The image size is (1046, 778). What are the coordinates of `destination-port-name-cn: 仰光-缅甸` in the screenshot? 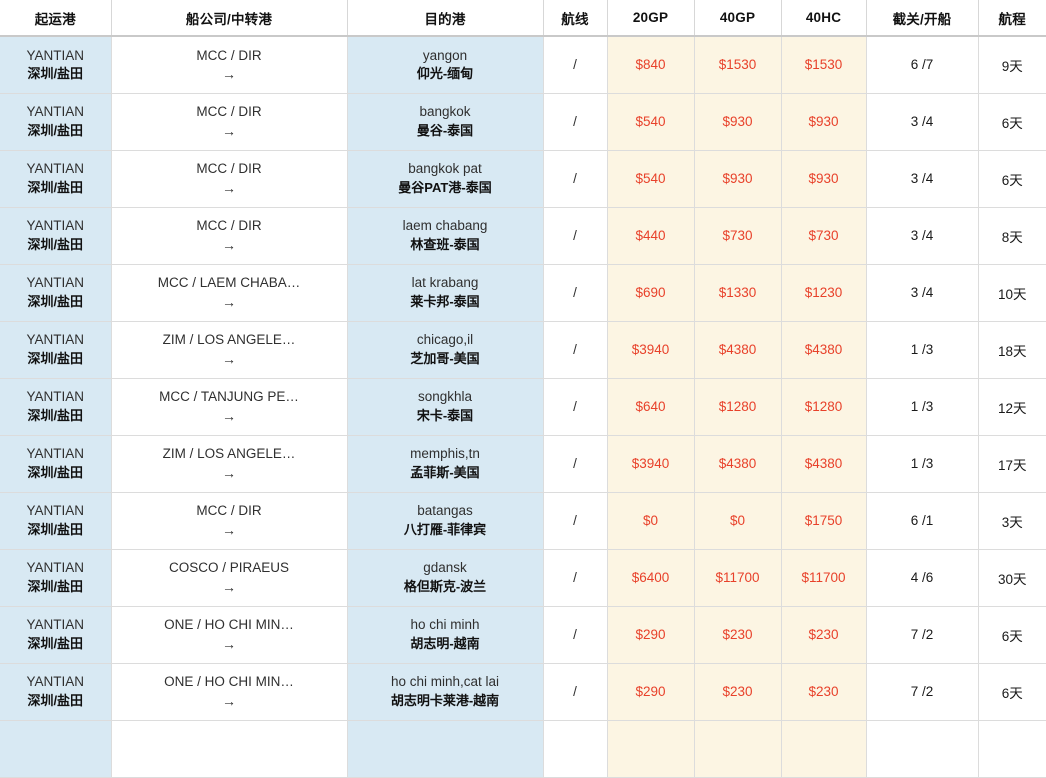 It's located at (445, 74).